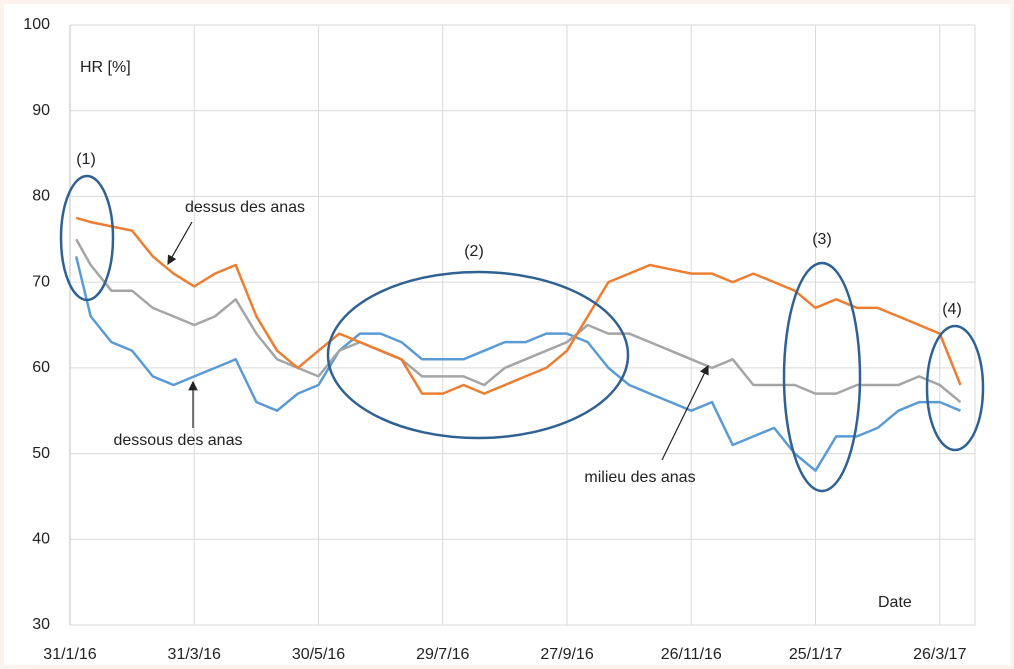 This screenshot has width=1014, height=669. Describe the element at coordinates (566, 654) in the screenshot. I see `x-tick-label: 27/9/16` at that location.